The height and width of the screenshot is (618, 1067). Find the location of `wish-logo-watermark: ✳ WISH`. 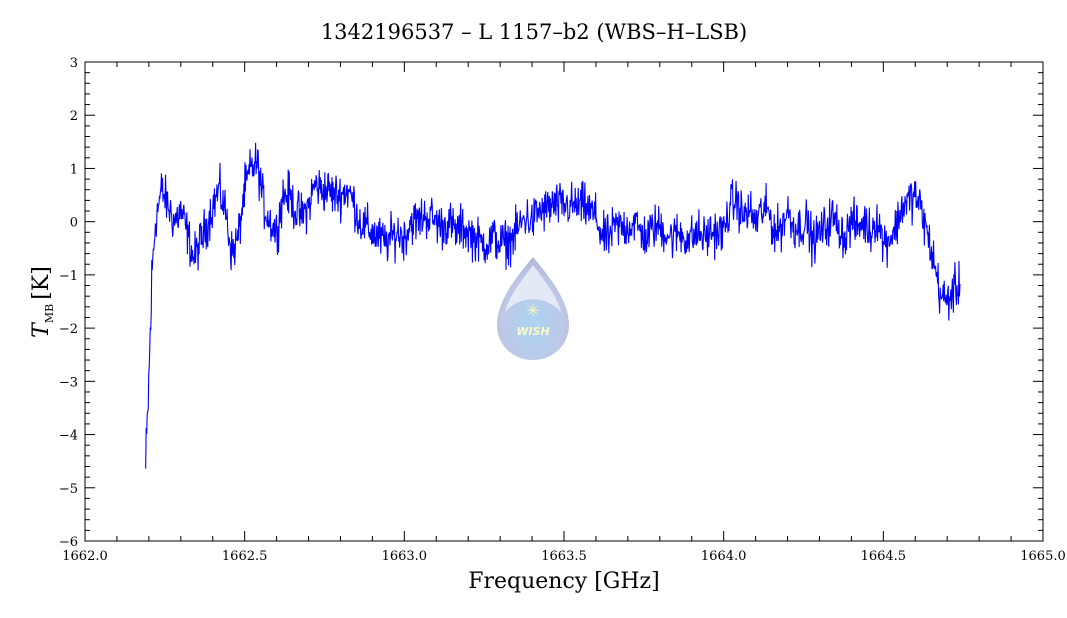

wish-logo-watermark: ✳ WISH is located at coordinates (533, 308).